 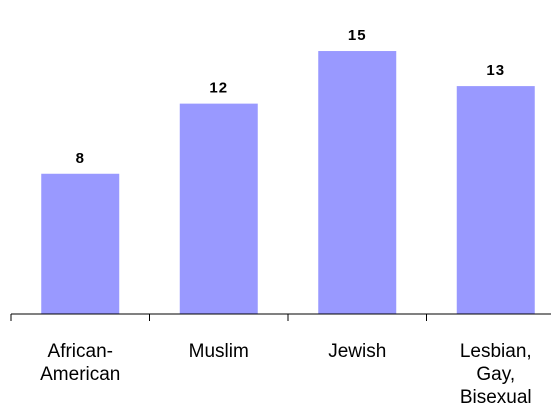 I want to click on category-label-line: Gay,, so click(x=495, y=374).